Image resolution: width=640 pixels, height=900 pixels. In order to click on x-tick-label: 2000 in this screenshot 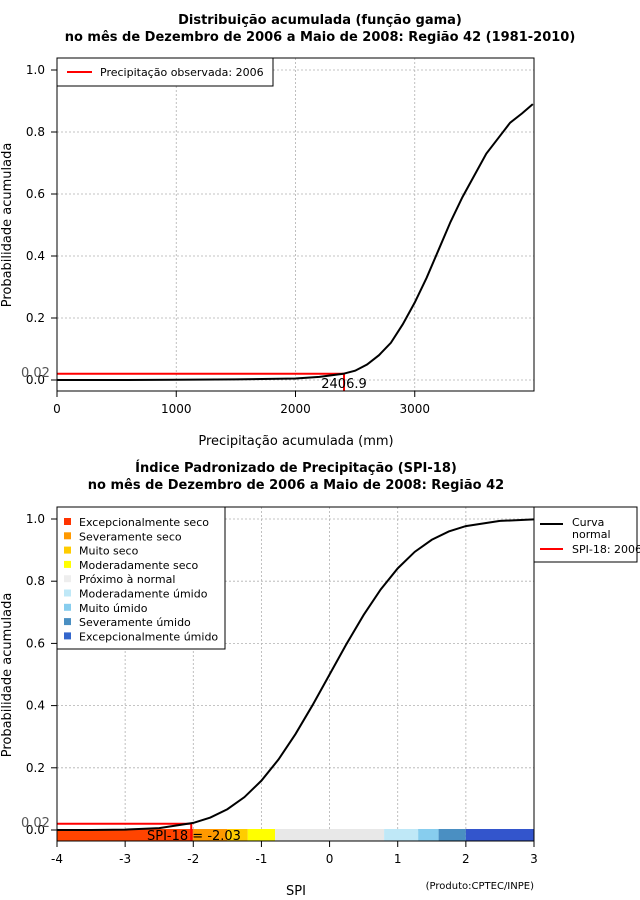, I will do `click(295, 409)`.